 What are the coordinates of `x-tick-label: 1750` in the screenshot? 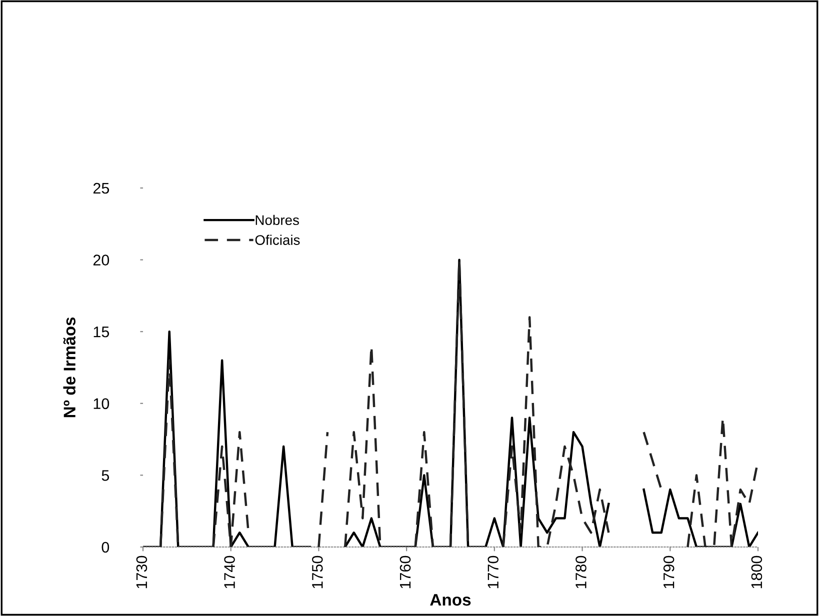 It's located at (317, 572).